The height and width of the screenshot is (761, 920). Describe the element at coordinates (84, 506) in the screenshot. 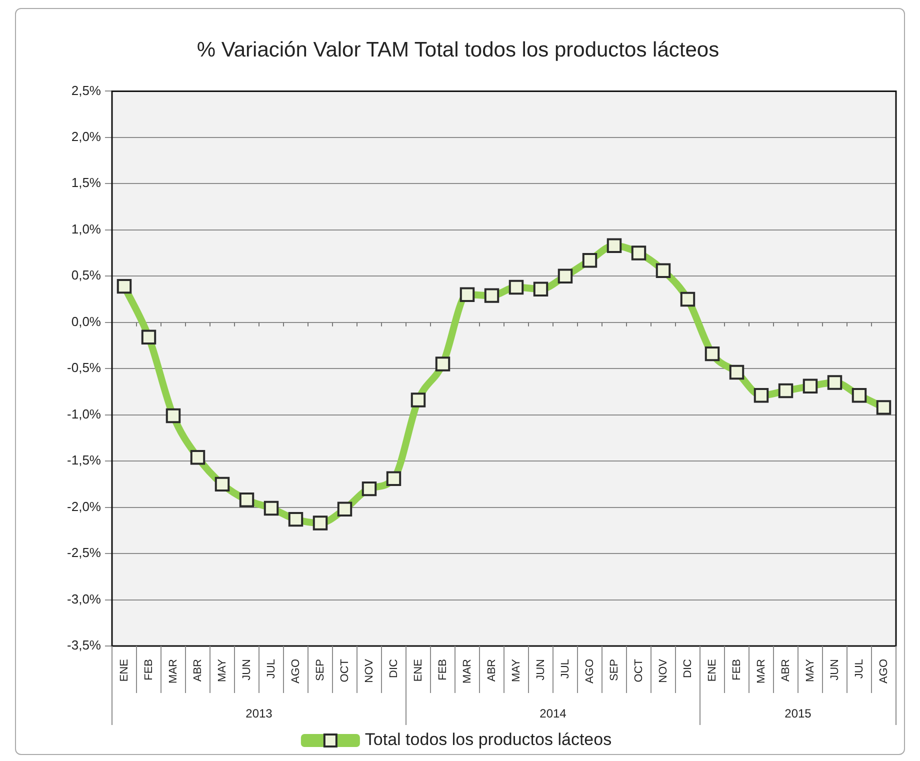

I see `y-tick-label: -2,0%` at that location.